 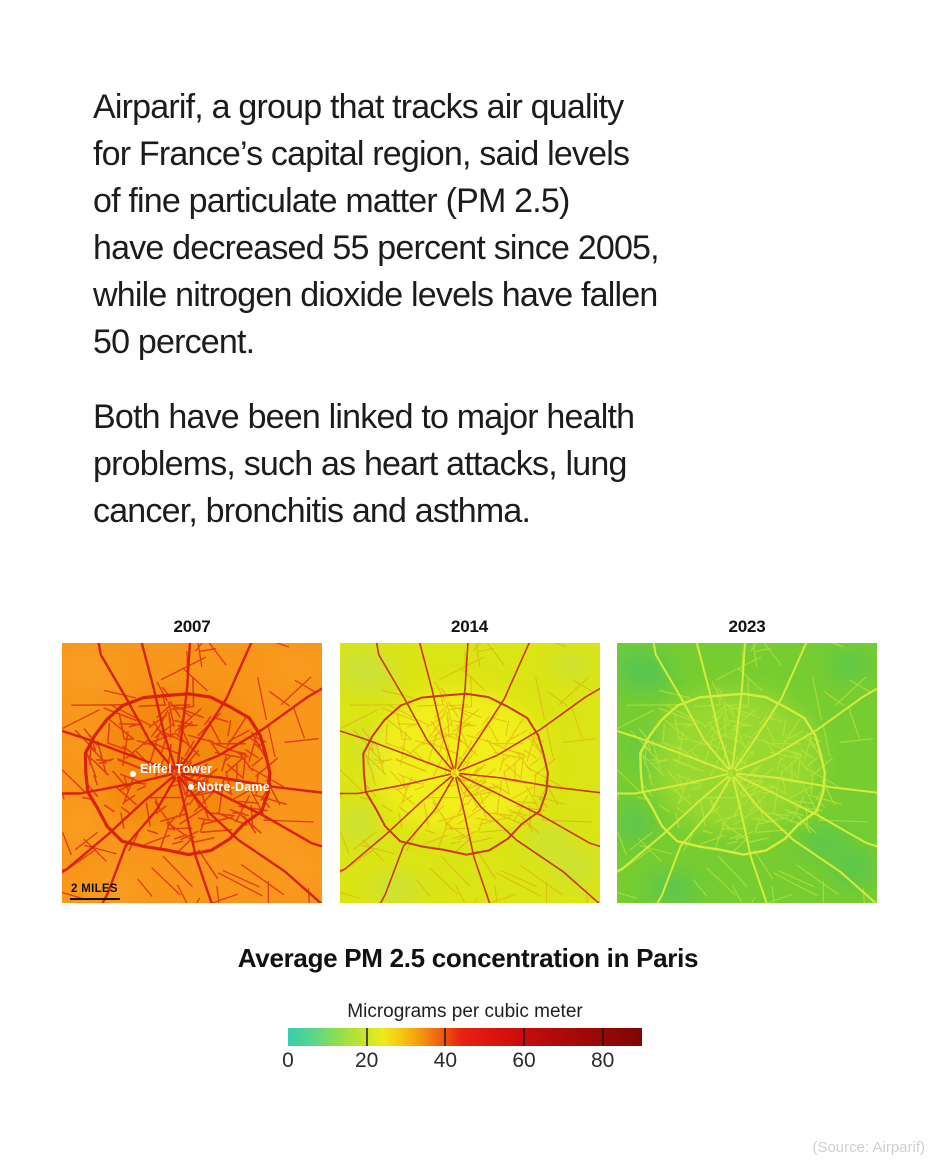 I want to click on legend-tick-label: 0, so click(x=288, y=1060).